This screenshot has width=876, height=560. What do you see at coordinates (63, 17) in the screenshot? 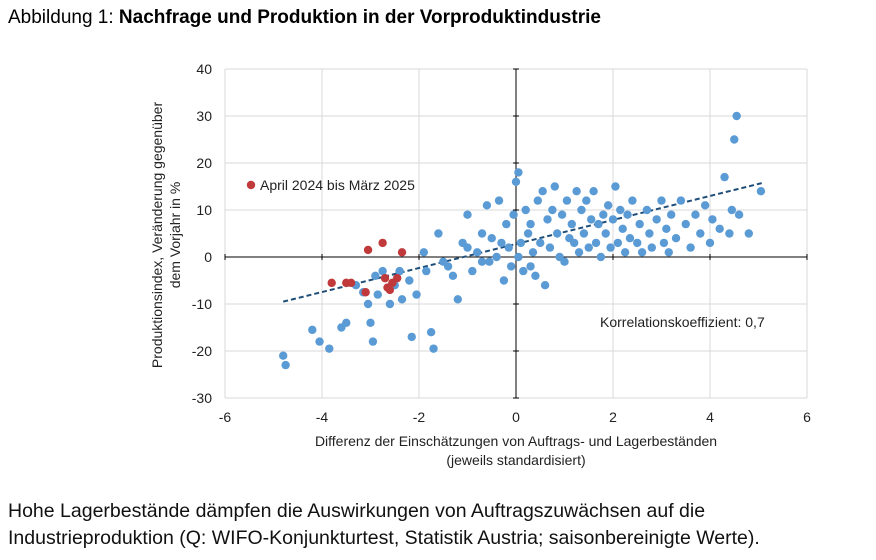
I see `figure-title-prefix: Abbildung 1:` at bounding box center [63, 17].